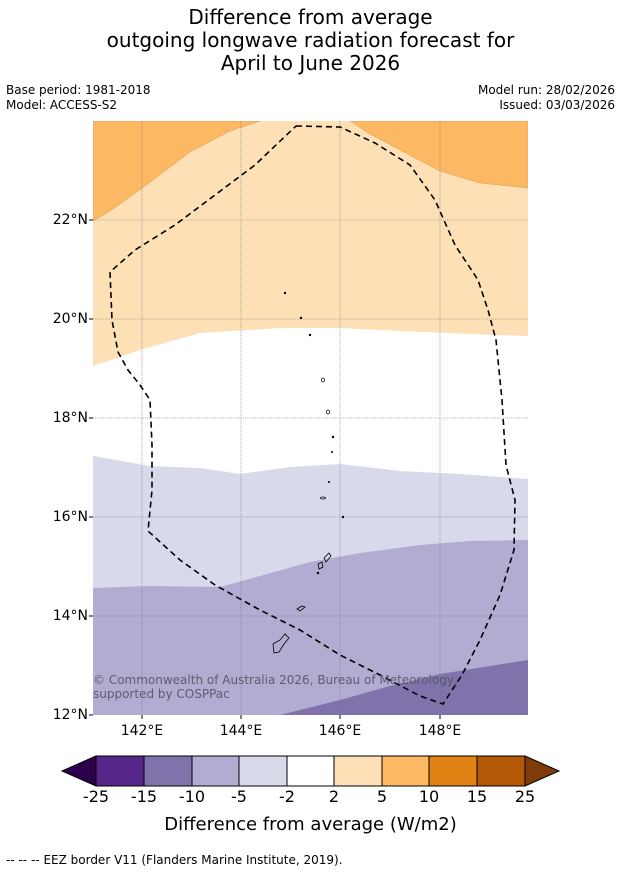 The height and width of the screenshot is (873, 621). I want to click on zone-pos-5-10-left, so click(177, 171).